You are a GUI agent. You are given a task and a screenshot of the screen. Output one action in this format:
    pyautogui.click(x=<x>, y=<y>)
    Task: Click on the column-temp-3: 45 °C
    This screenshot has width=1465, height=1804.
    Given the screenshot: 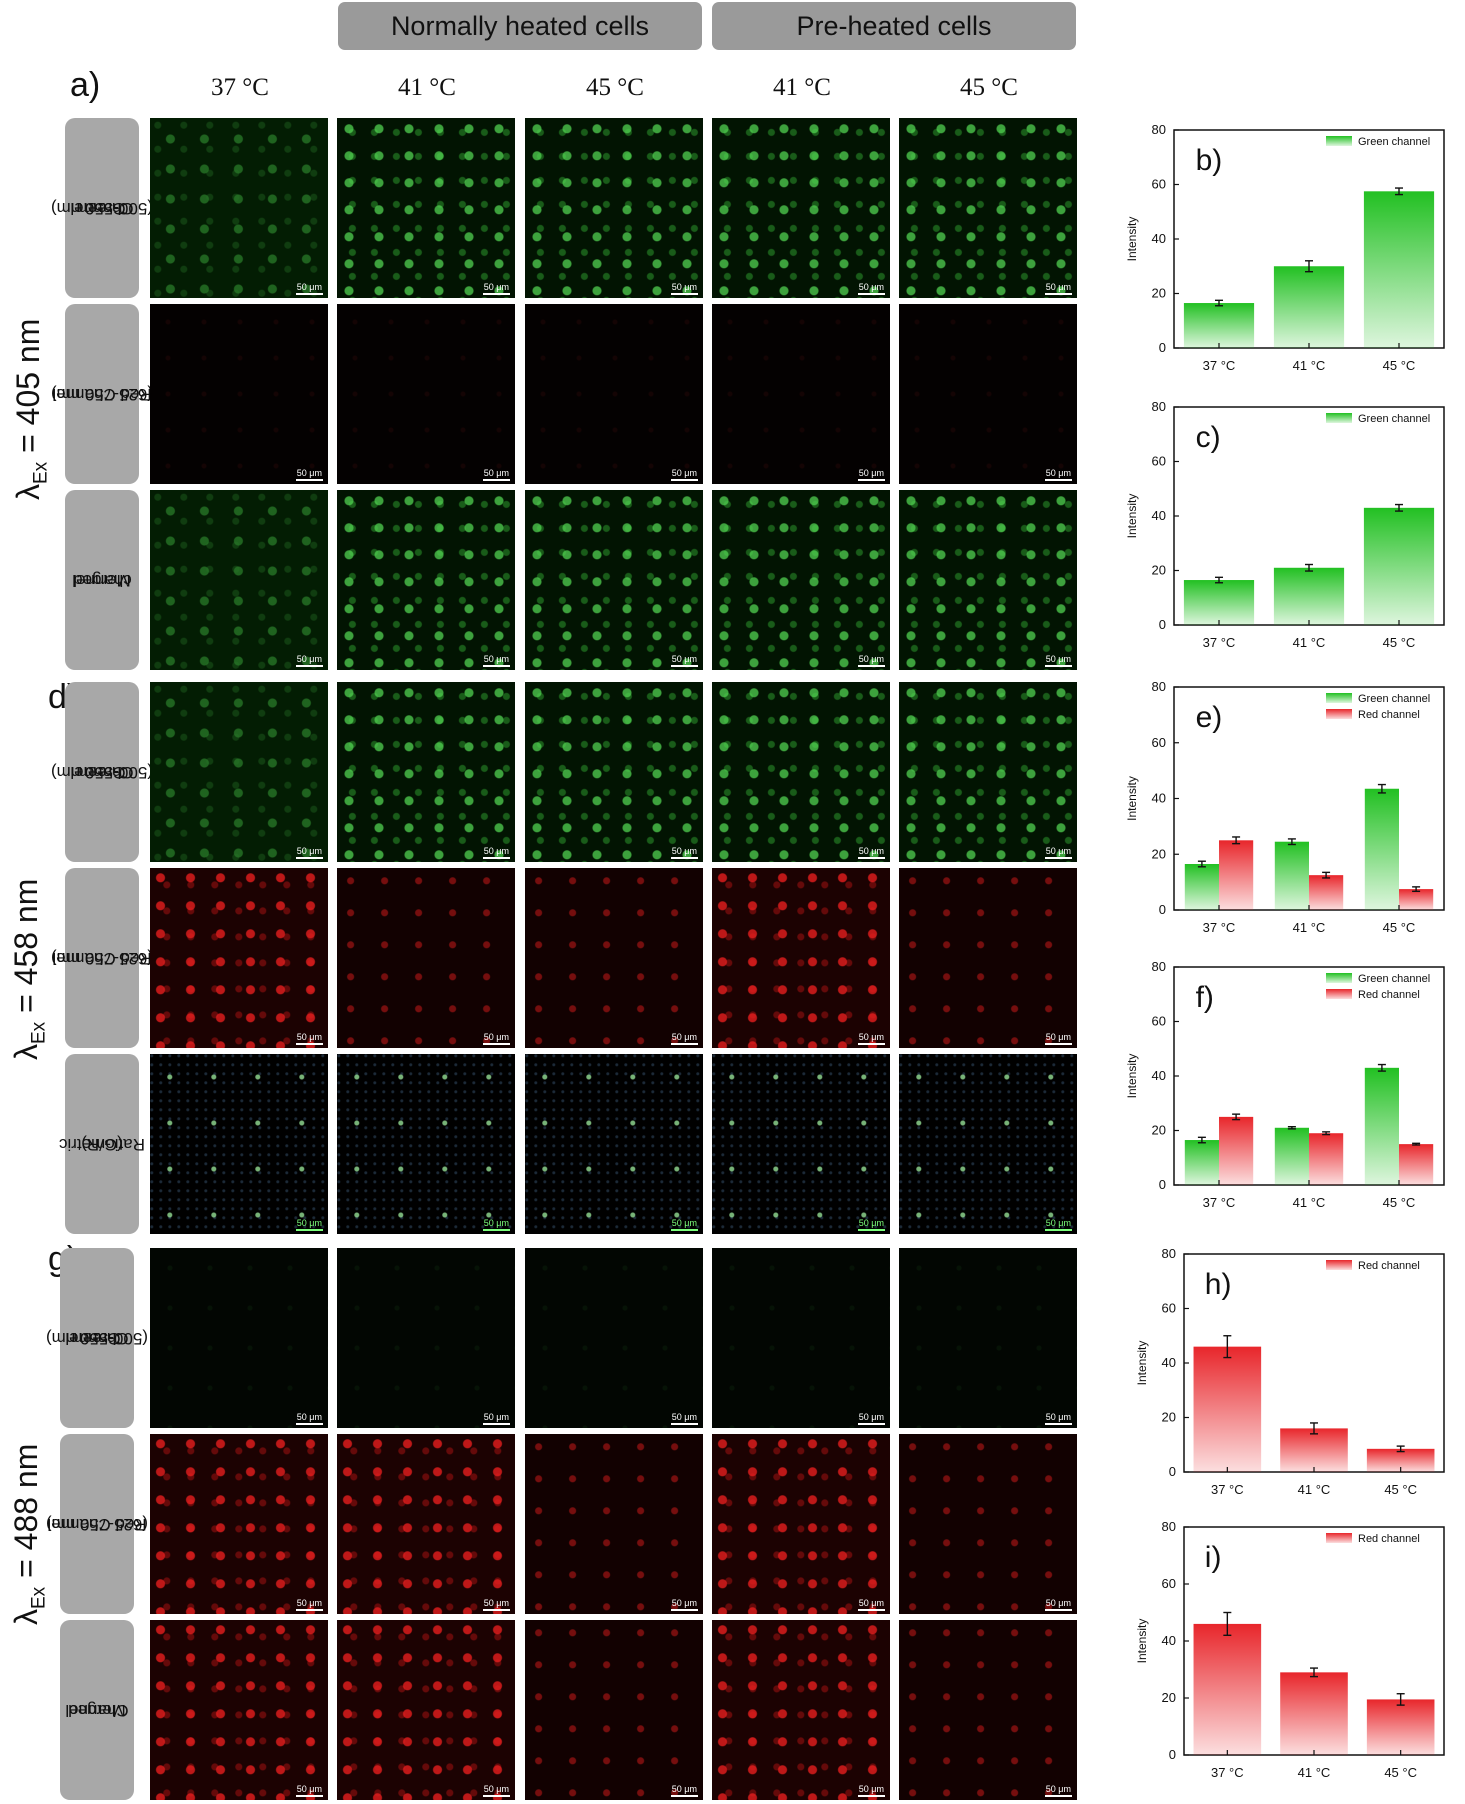 What is the action you would take?
    pyautogui.click(x=615, y=87)
    